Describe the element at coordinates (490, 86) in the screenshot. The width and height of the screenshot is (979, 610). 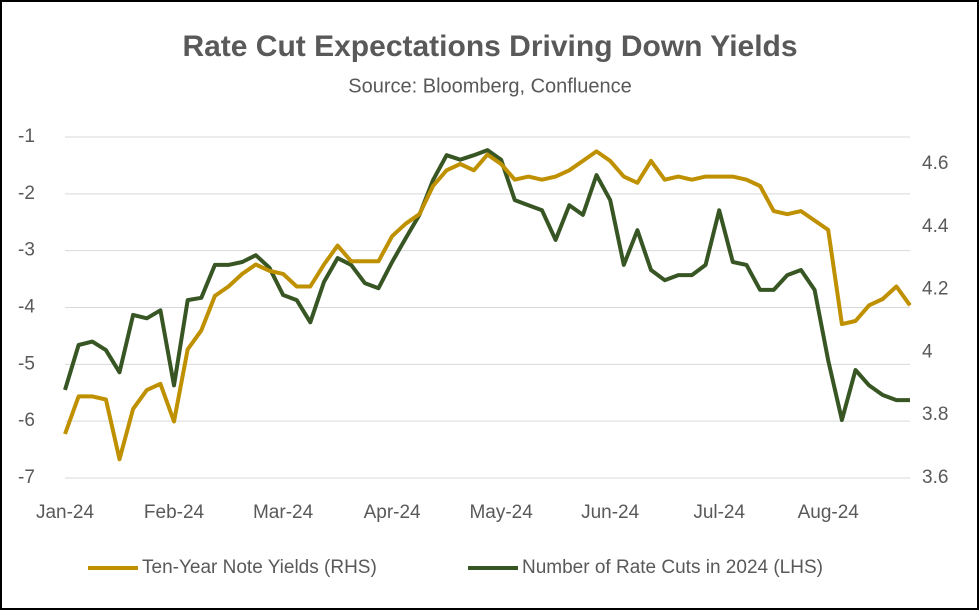
I see `chart-subtitle: Source: Bloomberg, Confluence` at that location.